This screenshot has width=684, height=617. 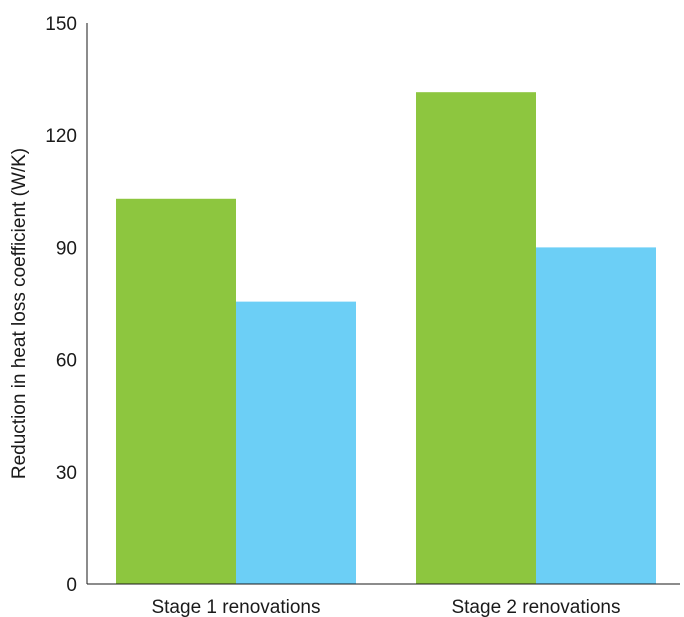 What do you see at coordinates (66, 361) in the screenshot?
I see `y-tick-label: 60` at bounding box center [66, 361].